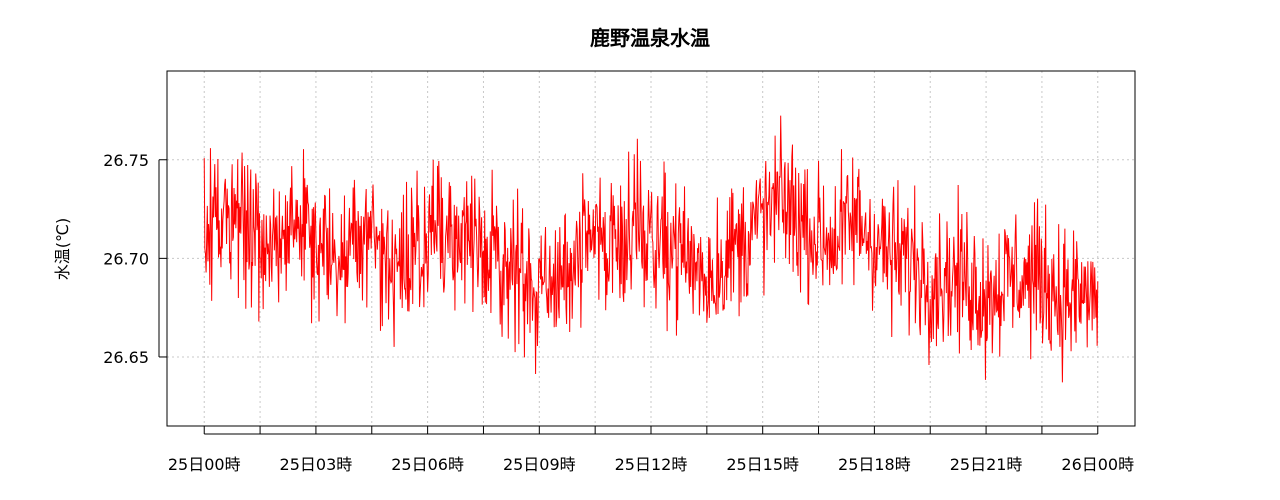 The width and height of the screenshot is (1280, 500). Describe the element at coordinates (539, 464) in the screenshot. I see `x-tick-label: 25日09時` at that location.